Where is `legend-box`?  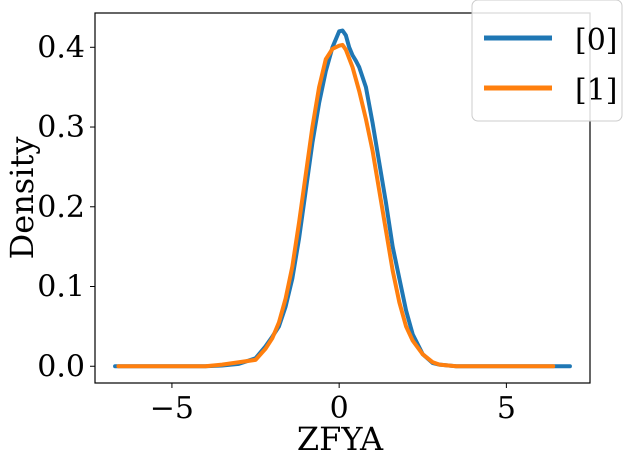 legend-box is located at coordinates (547, 61).